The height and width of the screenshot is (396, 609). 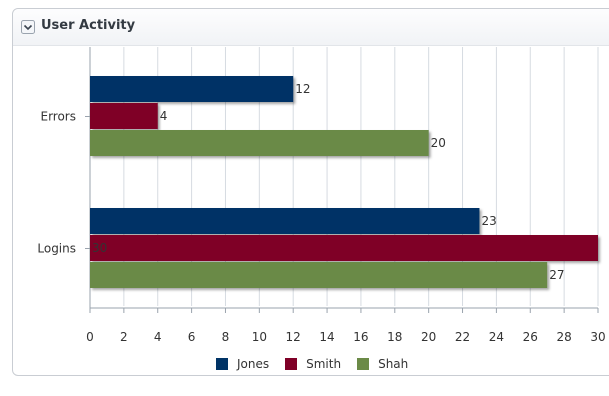 What do you see at coordinates (293, 337) in the screenshot?
I see `x-tick-label: 12` at bounding box center [293, 337].